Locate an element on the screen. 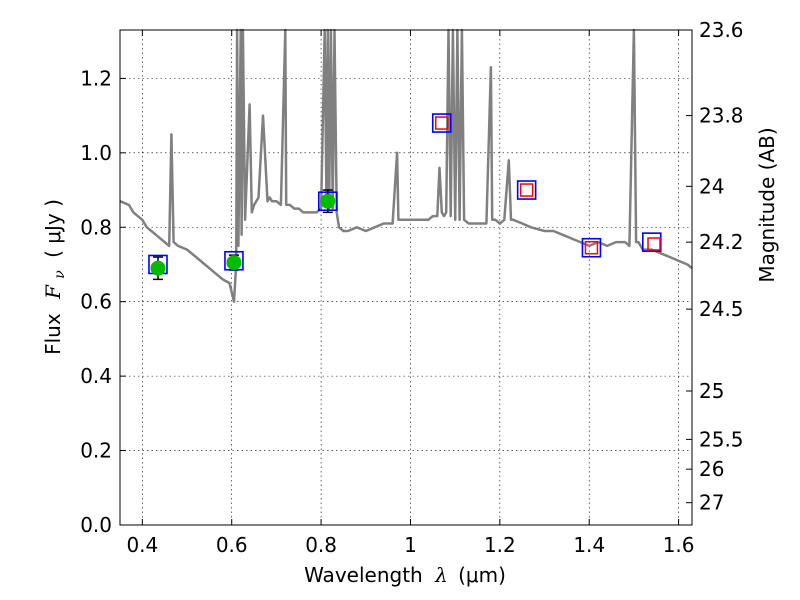  y2-tick-label: 24.2 is located at coordinates (721, 242).